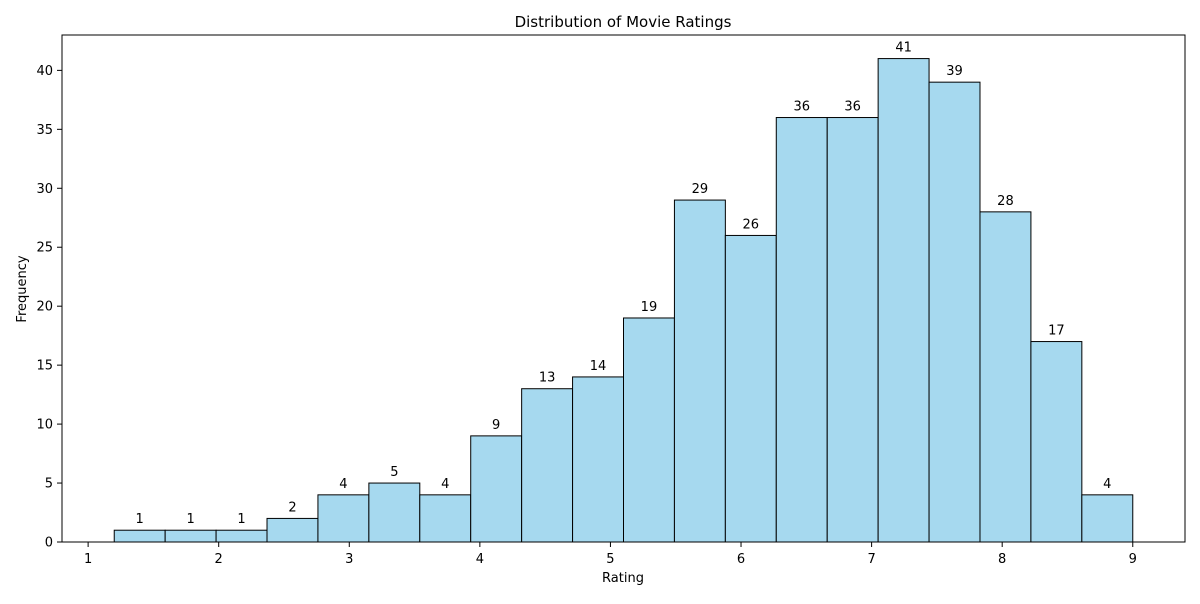 The image size is (1200, 604). What do you see at coordinates (903, 48) in the screenshot?
I see `bar-value-label: 41` at bounding box center [903, 48].